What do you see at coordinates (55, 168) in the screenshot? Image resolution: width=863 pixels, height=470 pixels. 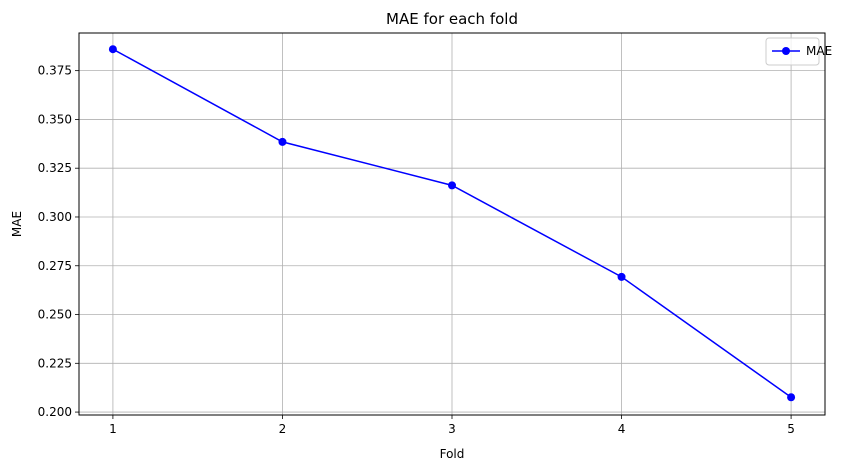 I see `y-tick-label: 0.325` at bounding box center [55, 168].